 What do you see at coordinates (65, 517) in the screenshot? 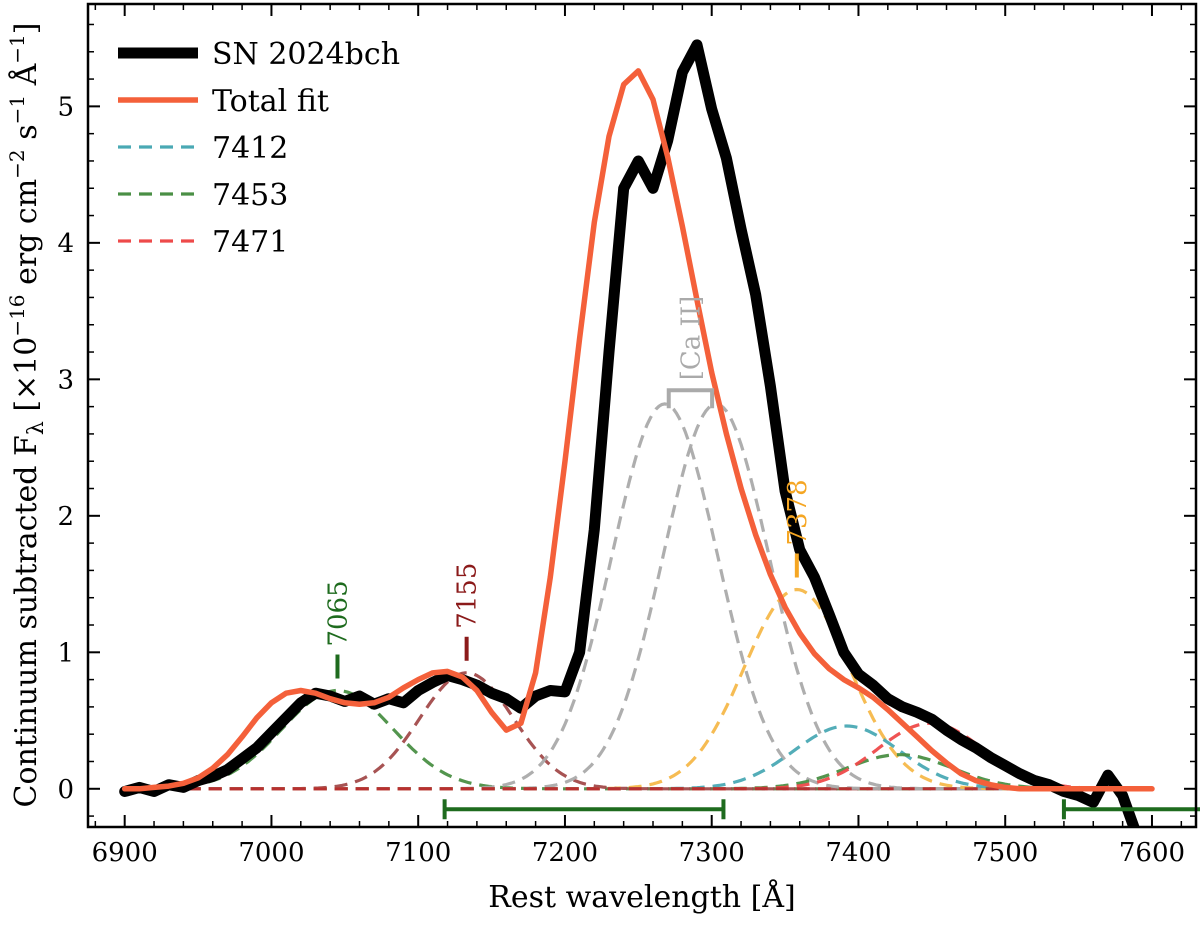
I see `y-tick-label: 2` at bounding box center [65, 517].